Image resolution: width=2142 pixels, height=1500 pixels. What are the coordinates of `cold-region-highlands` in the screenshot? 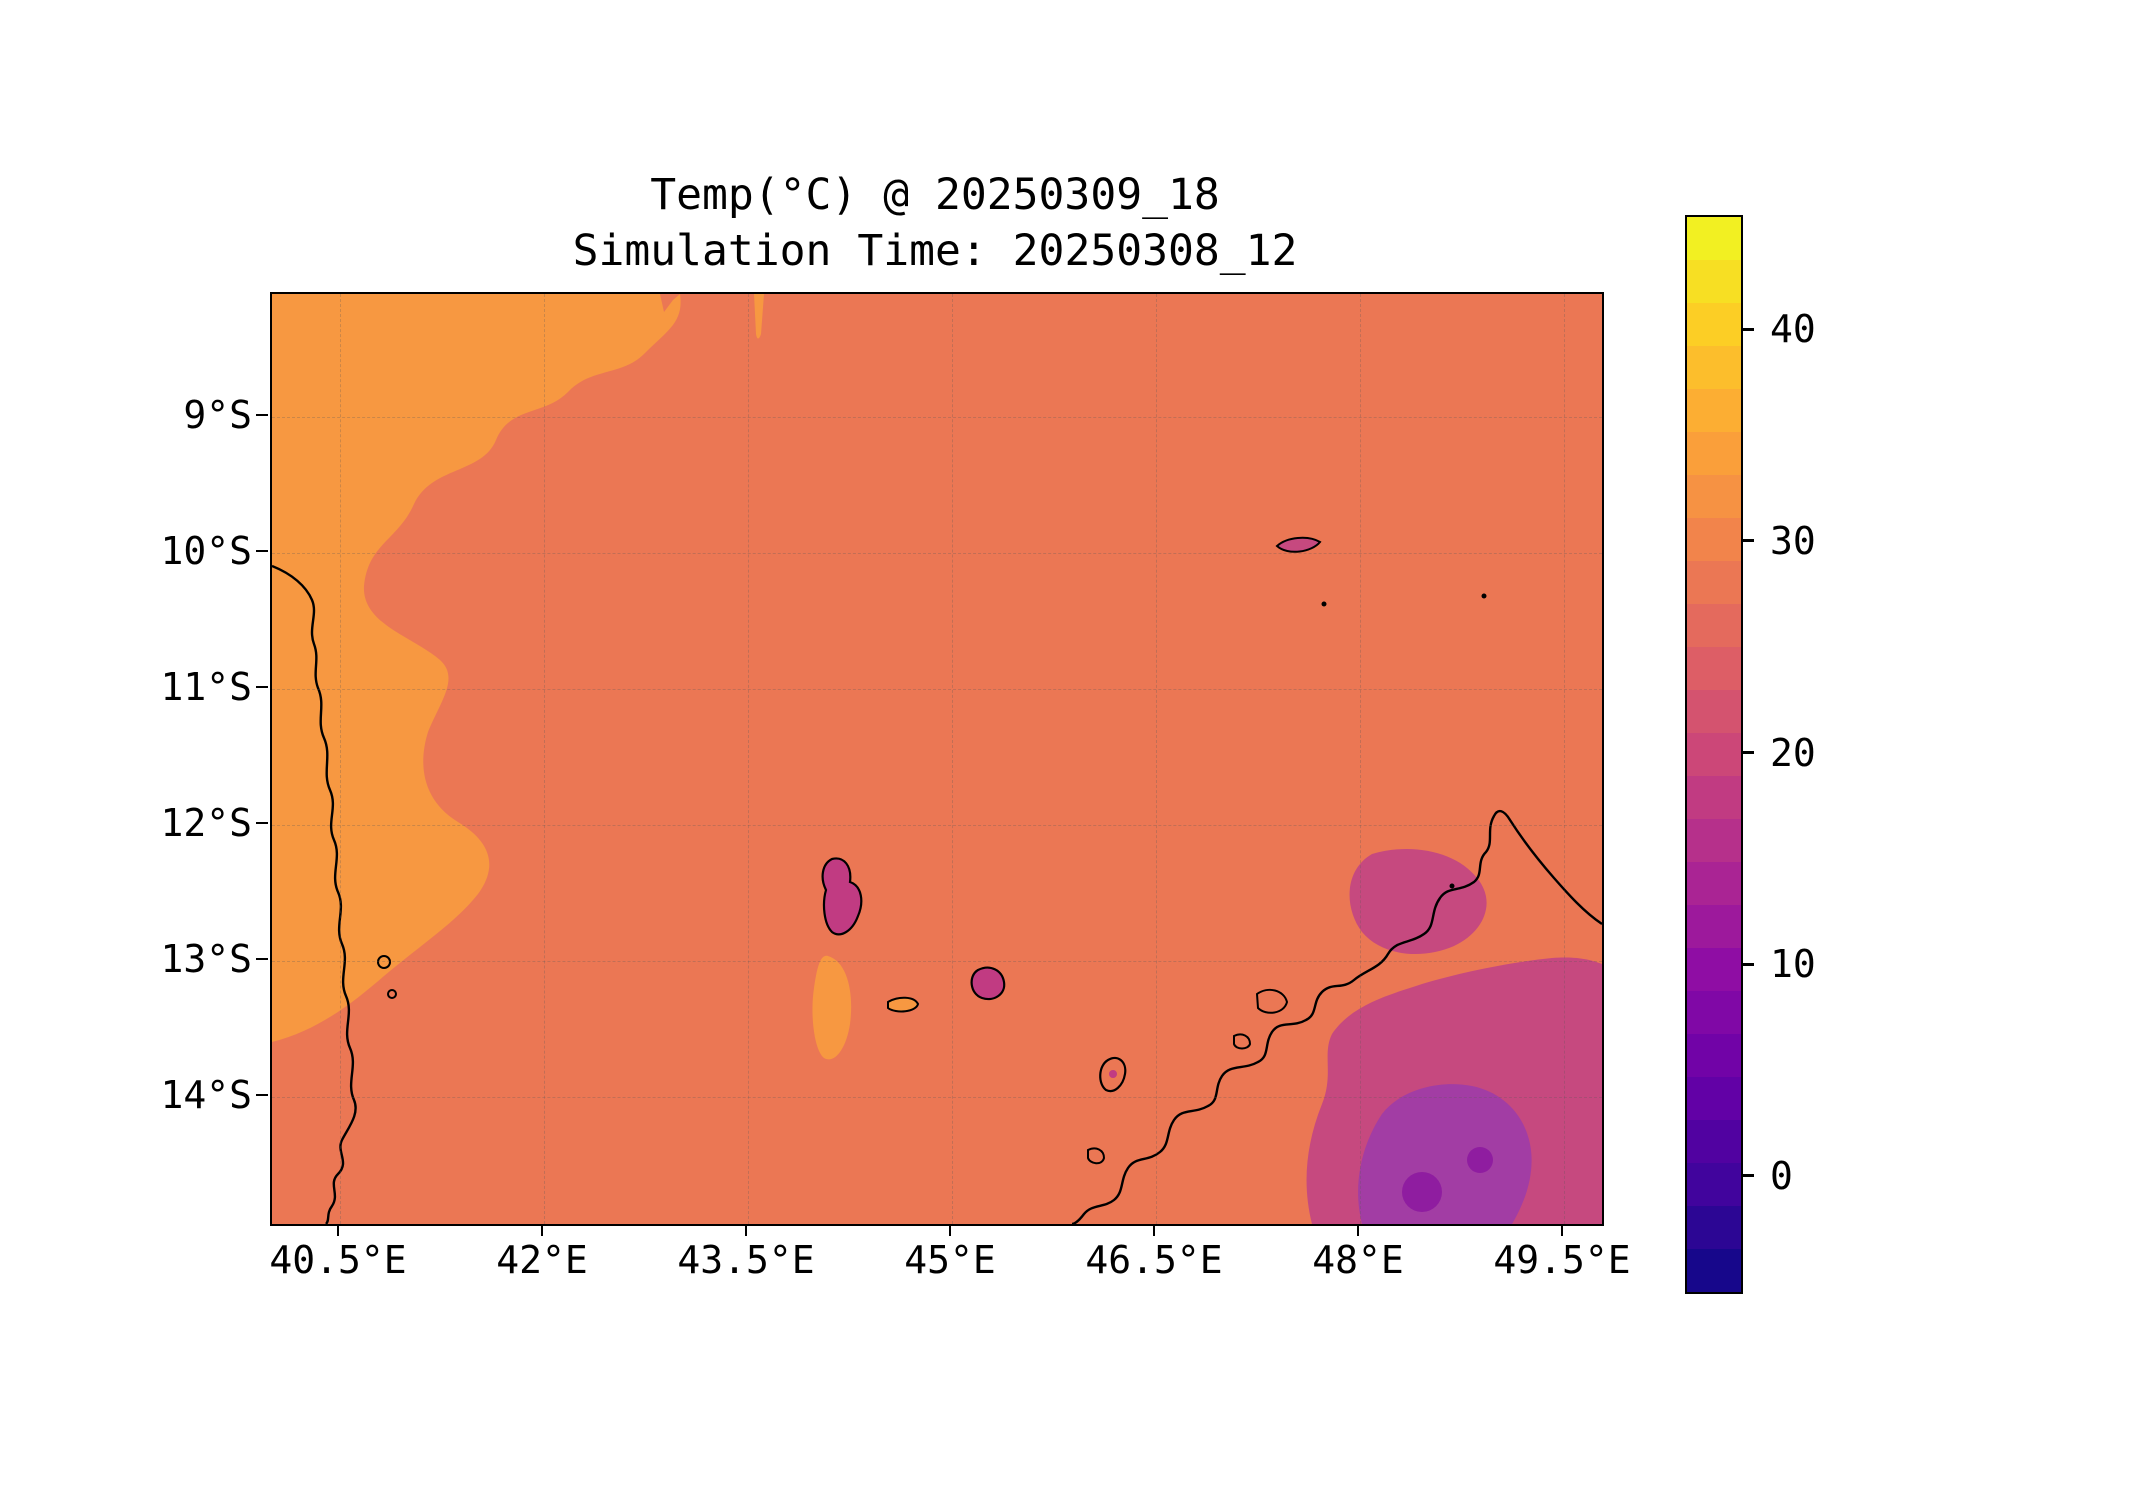 It's located at (1445, 1154).